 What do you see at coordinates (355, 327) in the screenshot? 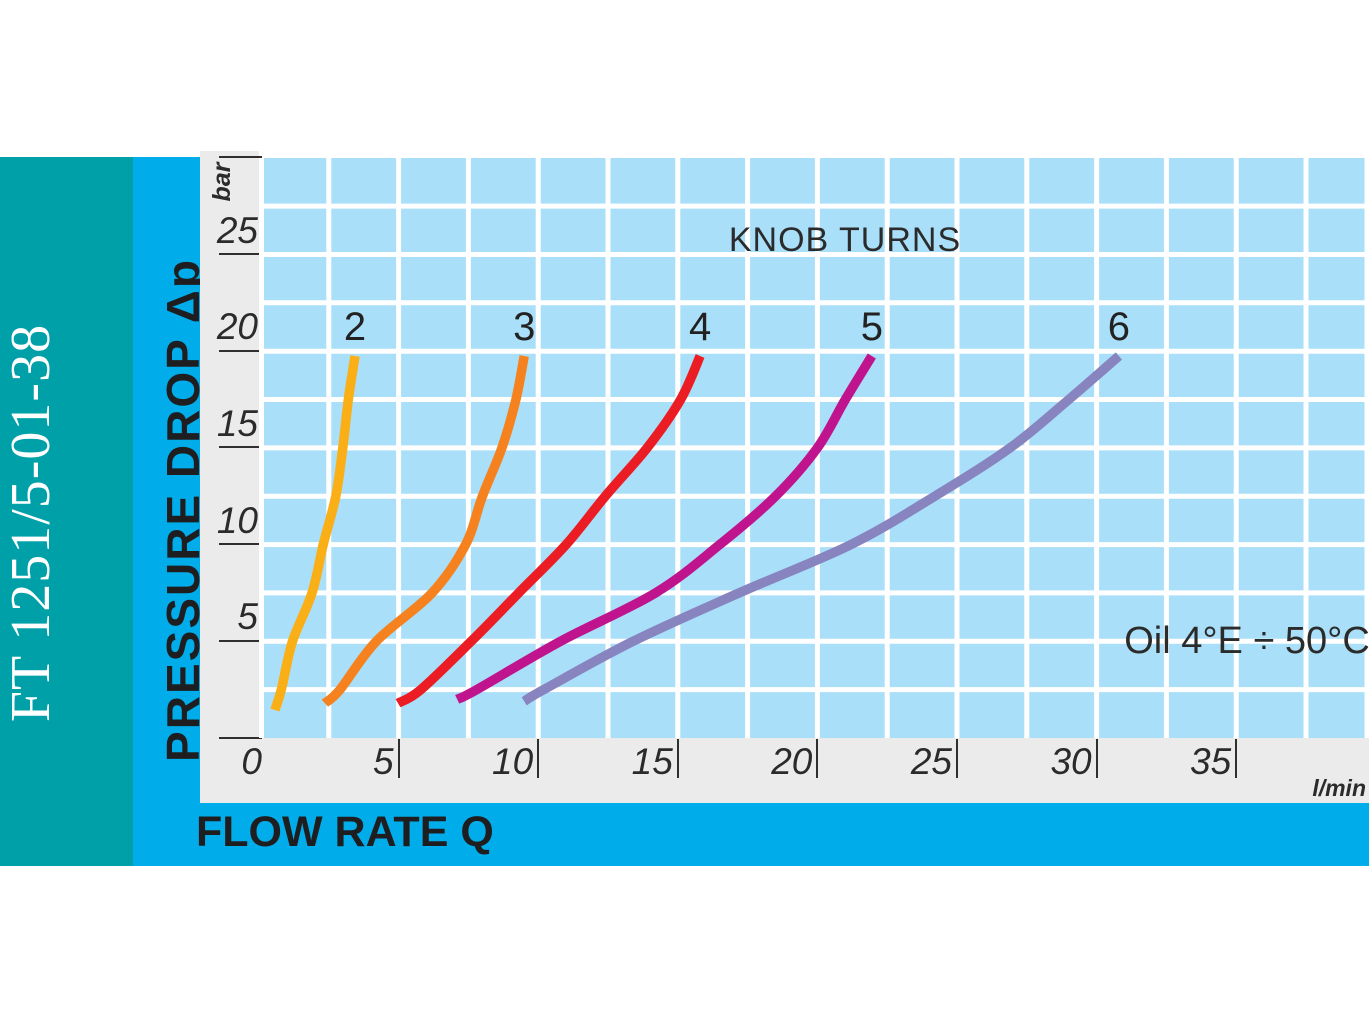
I see `curve-label-2: 2` at bounding box center [355, 327].